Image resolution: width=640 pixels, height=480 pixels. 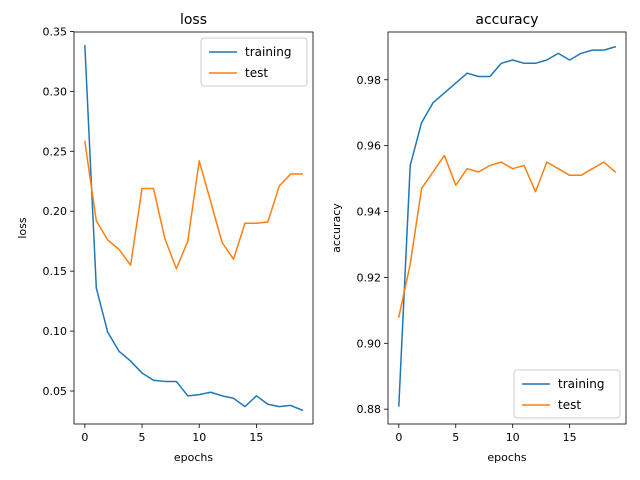 What do you see at coordinates (55, 331) in the screenshot?
I see `loss-y-tick-label: 0.10` at bounding box center [55, 331].